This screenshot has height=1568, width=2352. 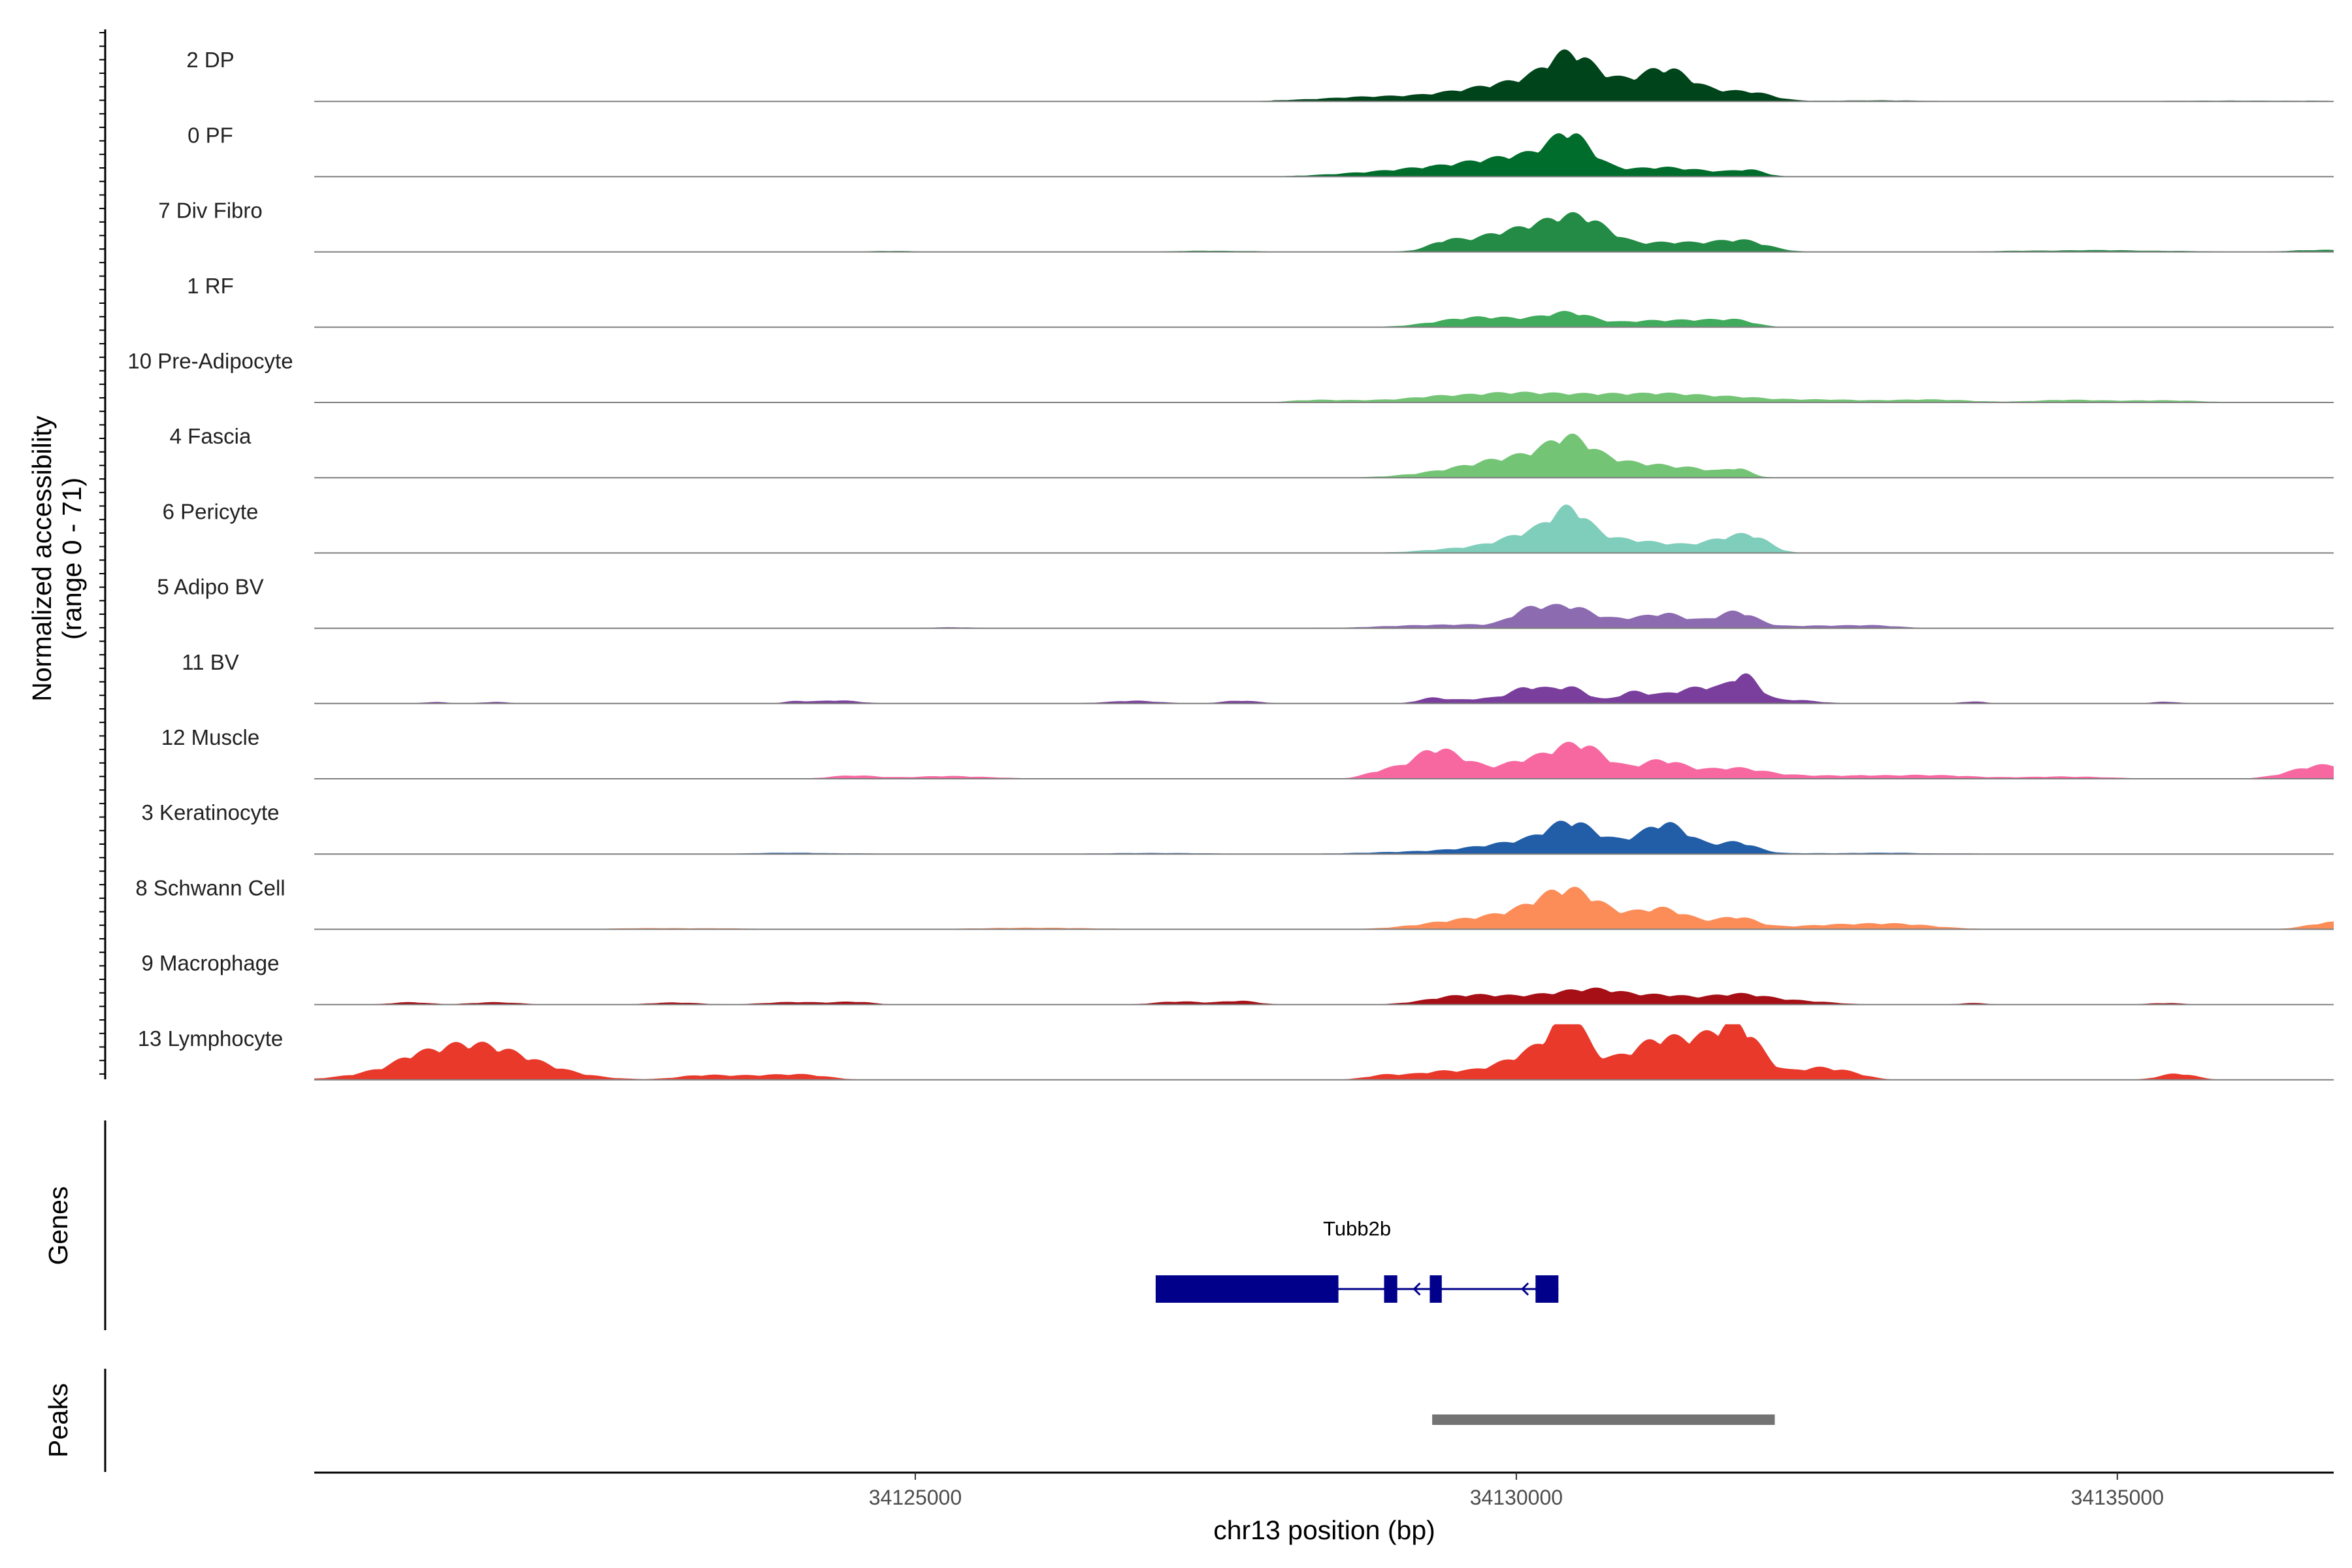 I want to click on track-1: 0 PF, so click(x=1261, y=150).